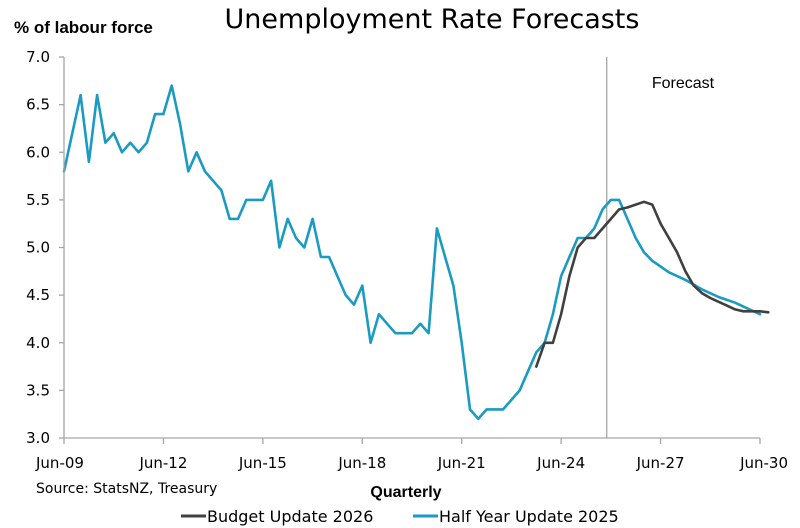 The width and height of the screenshot is (800, 528). Describe the element at coordinates (162, 463) in the screenshot. I see `x-tick-label: Jun-12` at that location.